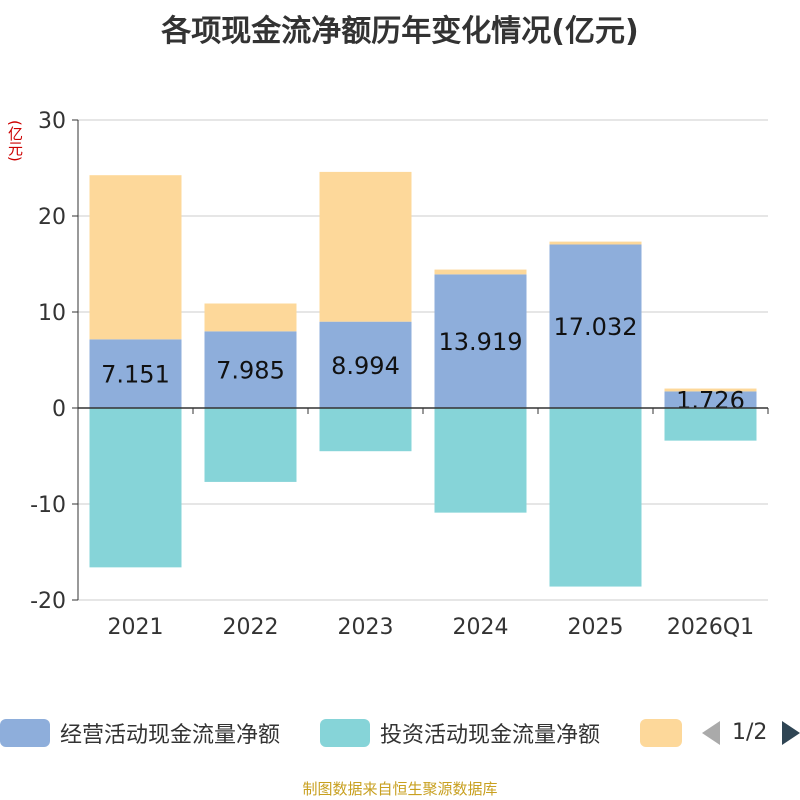 This screenshot has height=800, width=800. I want to click on data-label-2022: 7.985, so click(250, 371).